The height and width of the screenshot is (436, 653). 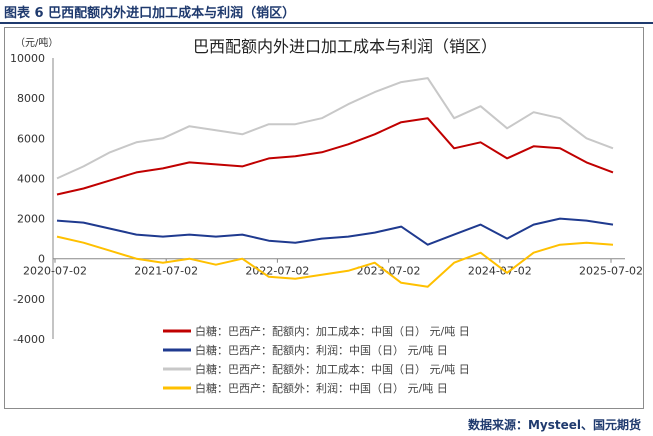 What do you see at coordinates (332, 369) in the screenshot?
I see `legend-label: 白糖：巴西产：配额外：加工成本：中国（日） 元/吨 日` at bounding box center [332, 369].